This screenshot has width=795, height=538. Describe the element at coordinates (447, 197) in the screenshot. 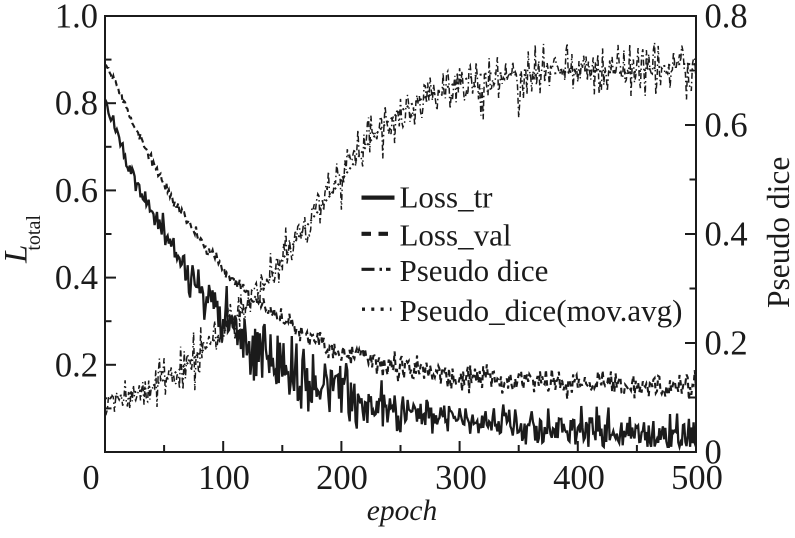

I see `svg-text: Loss_tr` at that location.